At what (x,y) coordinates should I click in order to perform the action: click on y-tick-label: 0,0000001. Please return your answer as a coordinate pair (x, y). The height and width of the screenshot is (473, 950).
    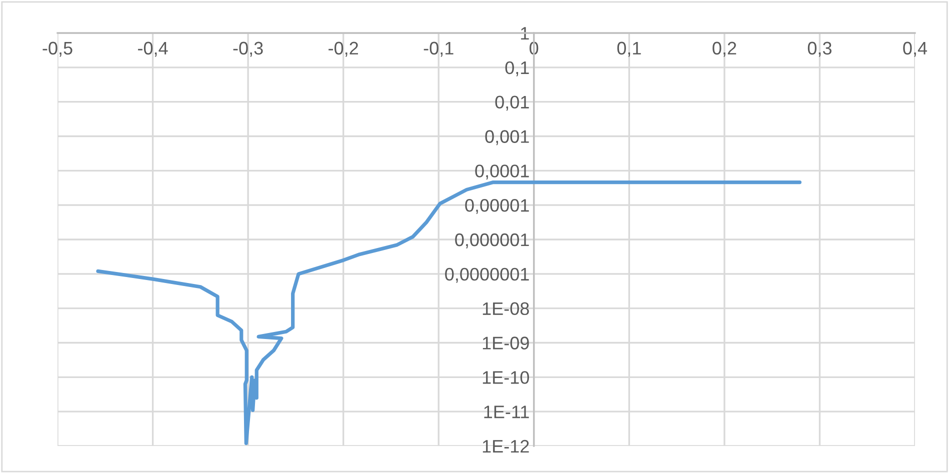
    Looking at the image, I should click on (487, 275).